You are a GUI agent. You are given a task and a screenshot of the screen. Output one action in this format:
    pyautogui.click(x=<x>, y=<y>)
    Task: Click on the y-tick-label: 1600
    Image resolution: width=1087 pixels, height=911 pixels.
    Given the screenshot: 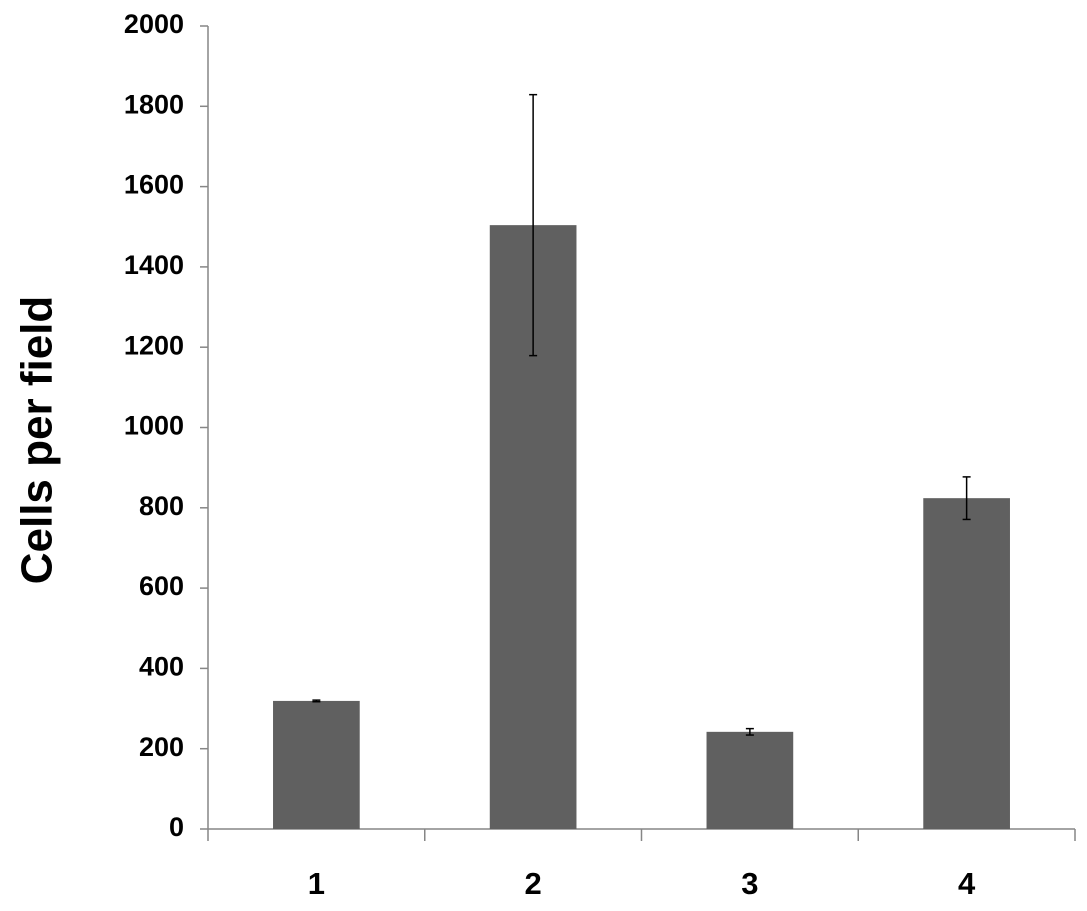 What is the action you would take?
    pyautogui.click(x=154, y=185)
    